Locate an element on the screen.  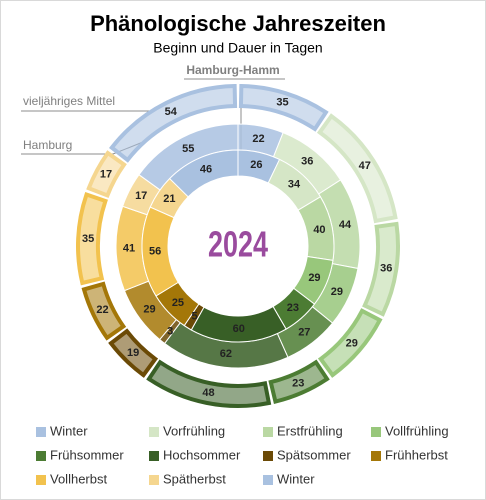
data-label: 40 is located at coordinates (319, 230).